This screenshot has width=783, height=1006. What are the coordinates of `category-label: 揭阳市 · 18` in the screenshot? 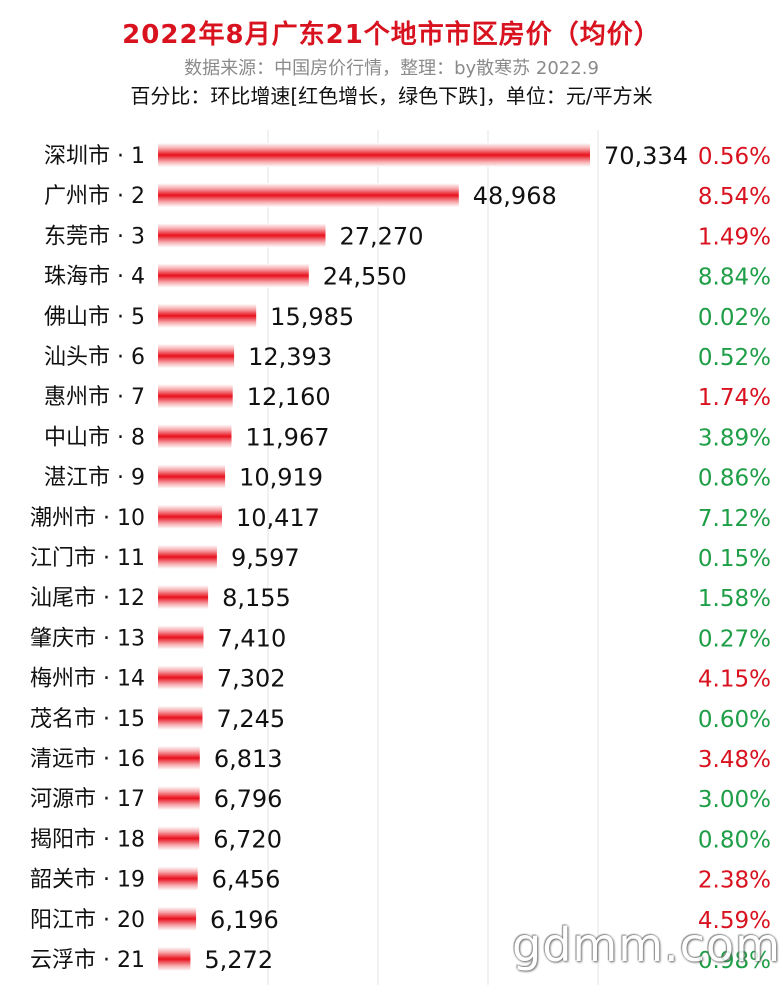 It's located at (87, 839).